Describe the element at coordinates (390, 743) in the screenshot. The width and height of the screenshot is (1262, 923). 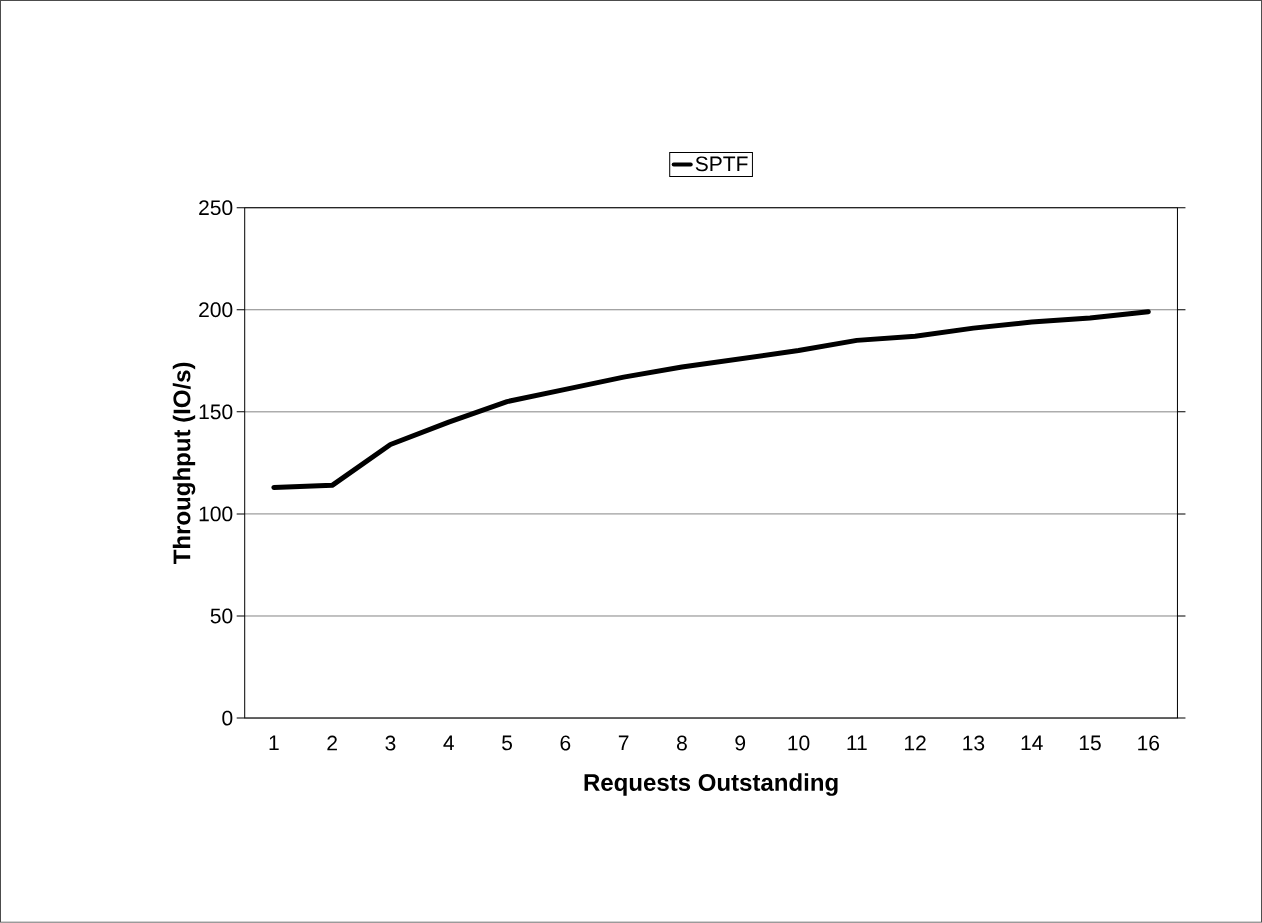
I see `x-tick-label: 3` at that location.